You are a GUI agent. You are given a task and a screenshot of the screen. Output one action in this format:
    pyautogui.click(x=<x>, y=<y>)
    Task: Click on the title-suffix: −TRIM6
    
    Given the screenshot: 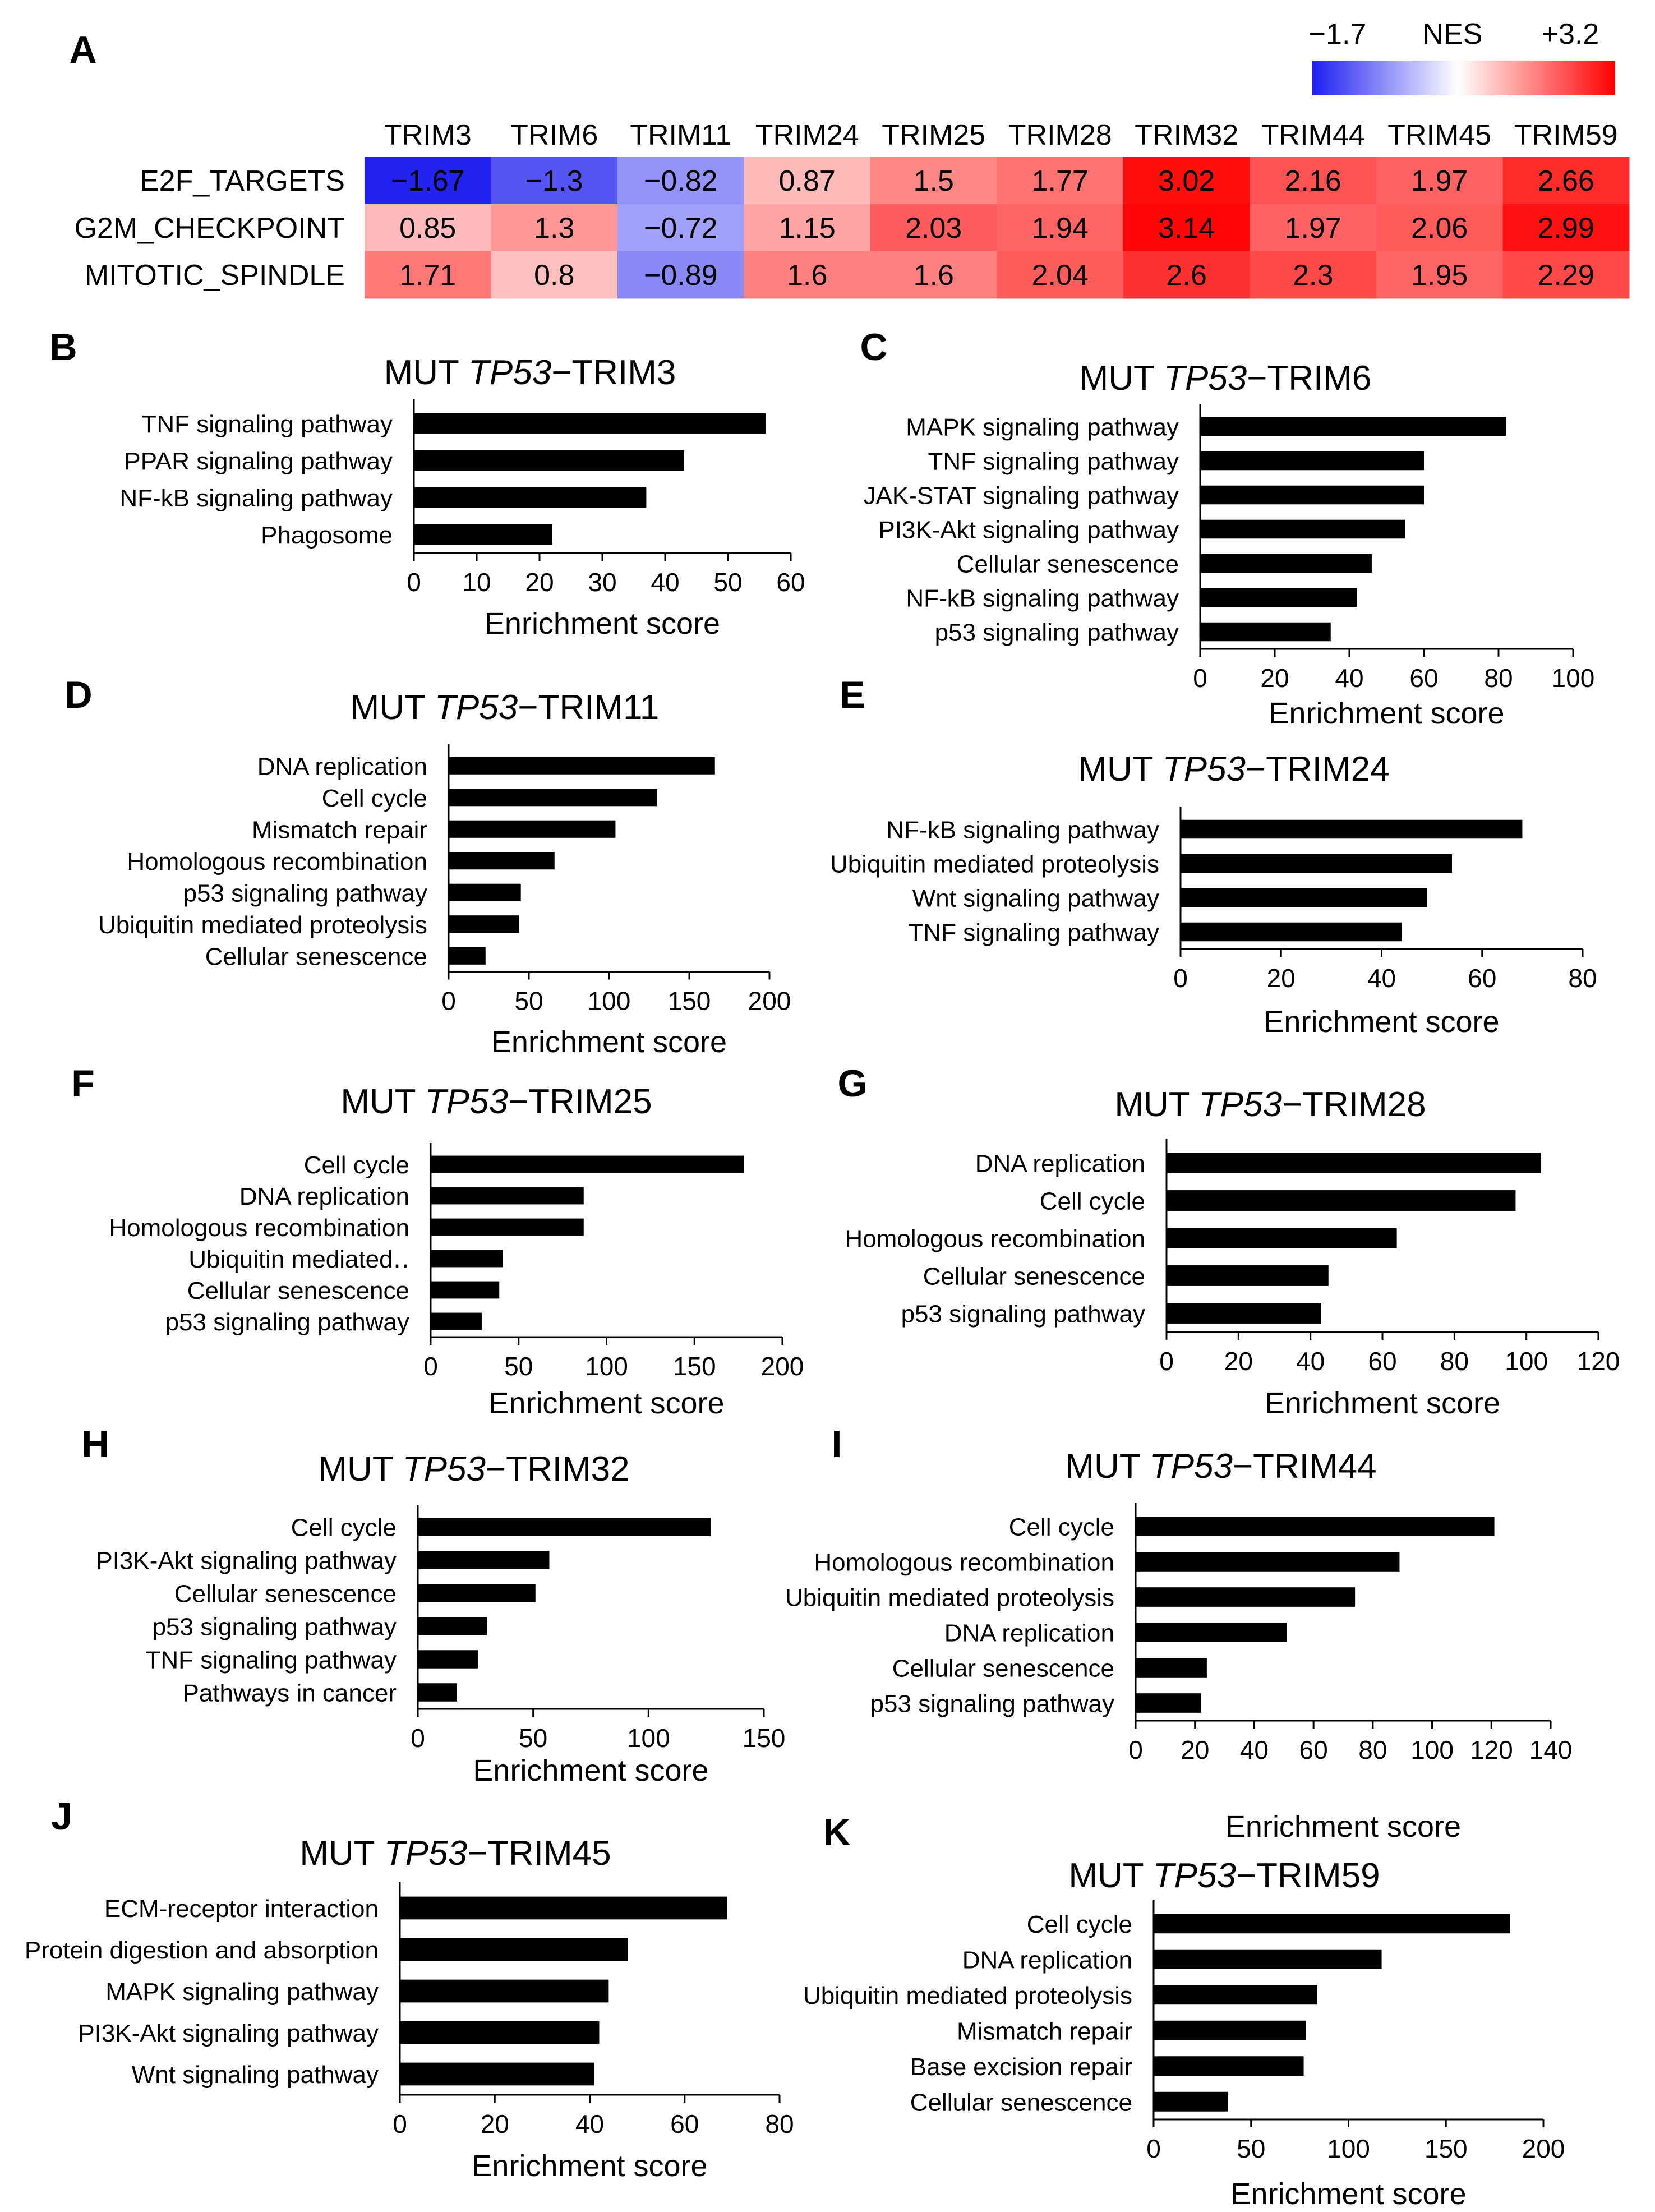 What is the action you would take?
    pyautogui.click(x=1309, y=378)
    